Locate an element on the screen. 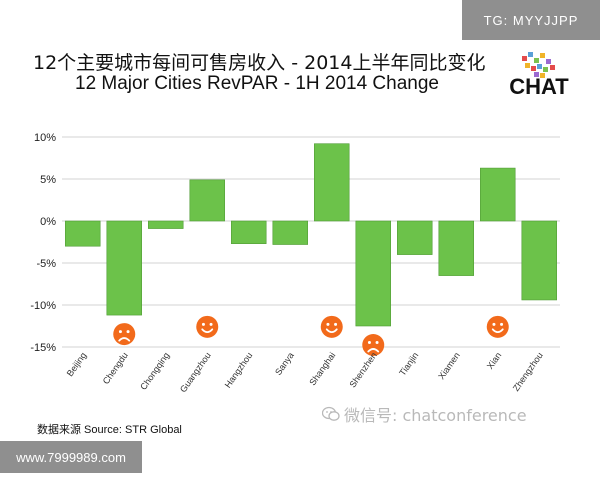 Image resolution: width=600 pixels, height=480 pixels. bar-zhengzhou is located at coordinates (539, 260).